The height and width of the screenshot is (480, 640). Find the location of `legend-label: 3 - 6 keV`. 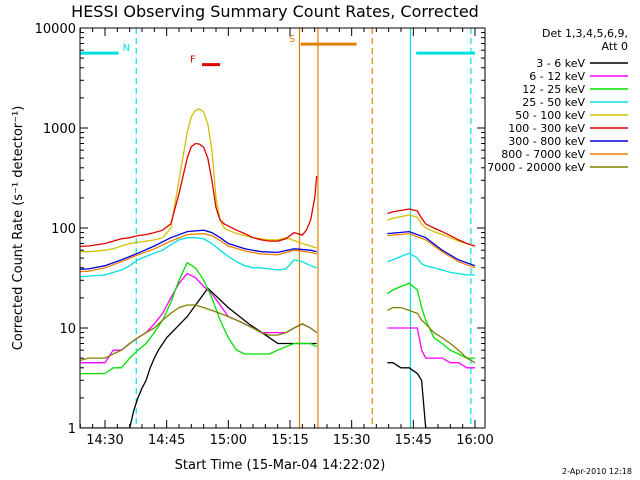

legend-label: 3 - 6 keV is located at coordinates (560, 63).